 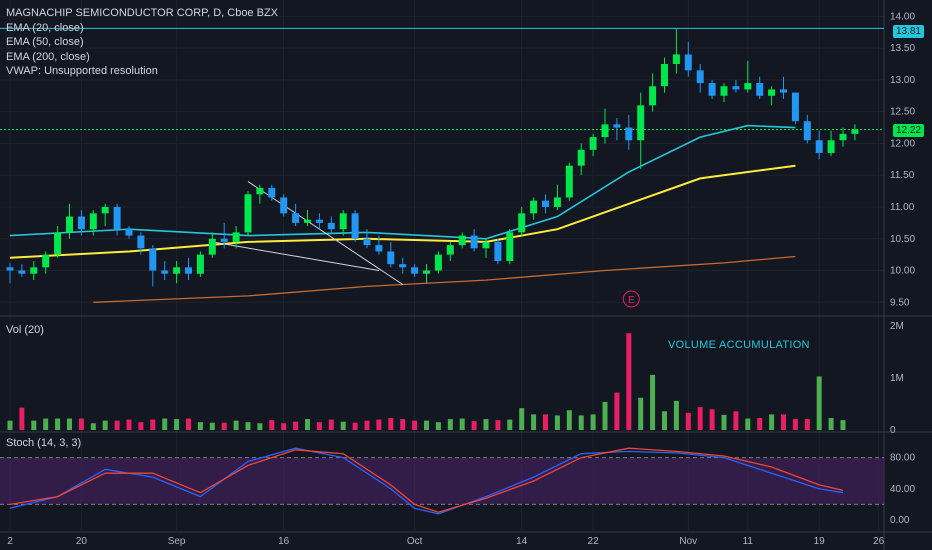 I want to click on time-tick-label: Nov, so click(x=688, y=541).